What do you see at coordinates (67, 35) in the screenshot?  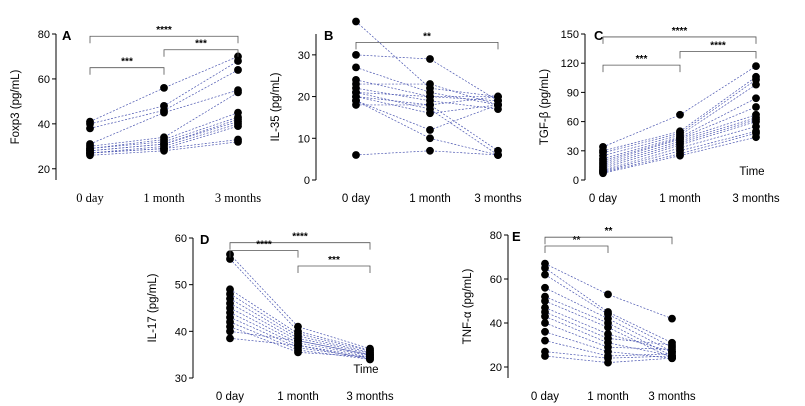 I see `panel-letter: A` at bounding box center [67, 35].